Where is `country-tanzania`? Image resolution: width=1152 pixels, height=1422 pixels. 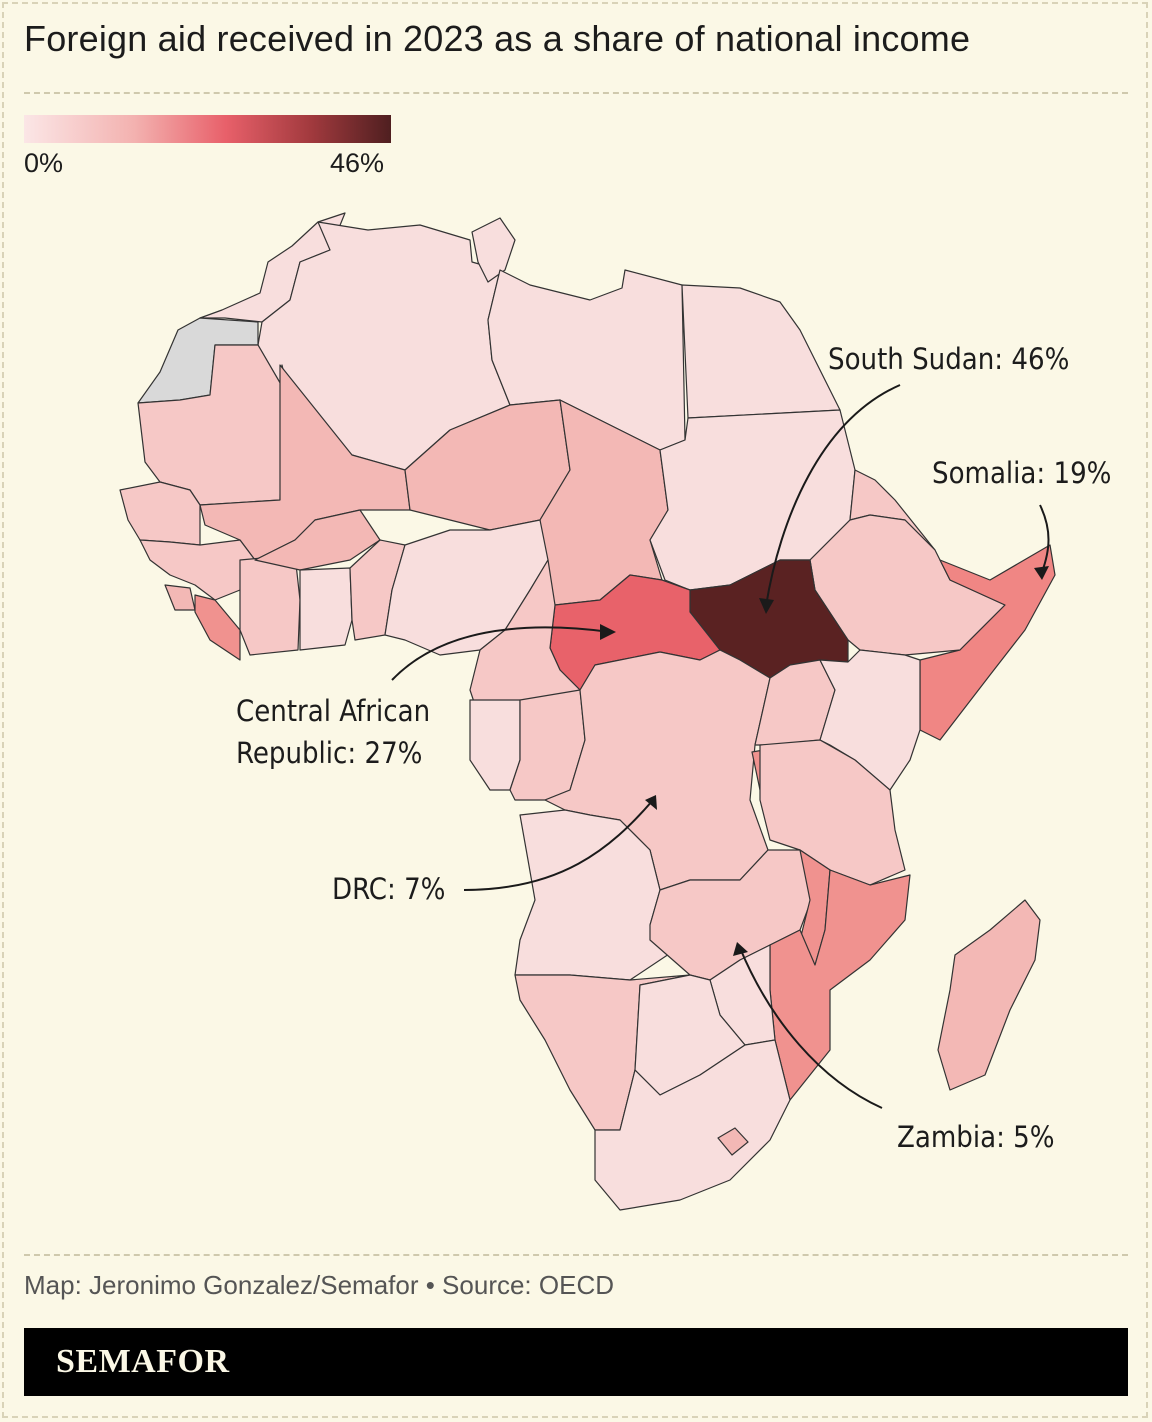 country-tanzania is located at coordinates (832, 812).